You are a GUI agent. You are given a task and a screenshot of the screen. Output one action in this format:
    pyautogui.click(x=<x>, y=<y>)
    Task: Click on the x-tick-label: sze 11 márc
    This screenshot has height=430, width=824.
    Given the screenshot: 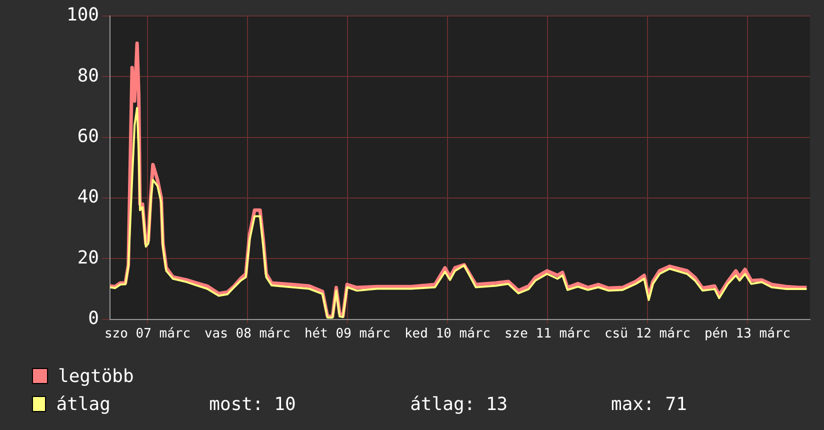 What is the action you would take?
    pyautogui.click(x=547, y=334)
    